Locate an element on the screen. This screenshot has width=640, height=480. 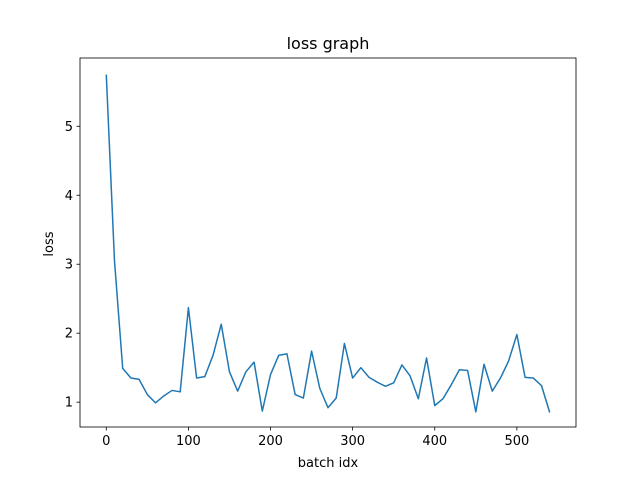
y-tick-label: 1 is located at coordinates (69, 403).